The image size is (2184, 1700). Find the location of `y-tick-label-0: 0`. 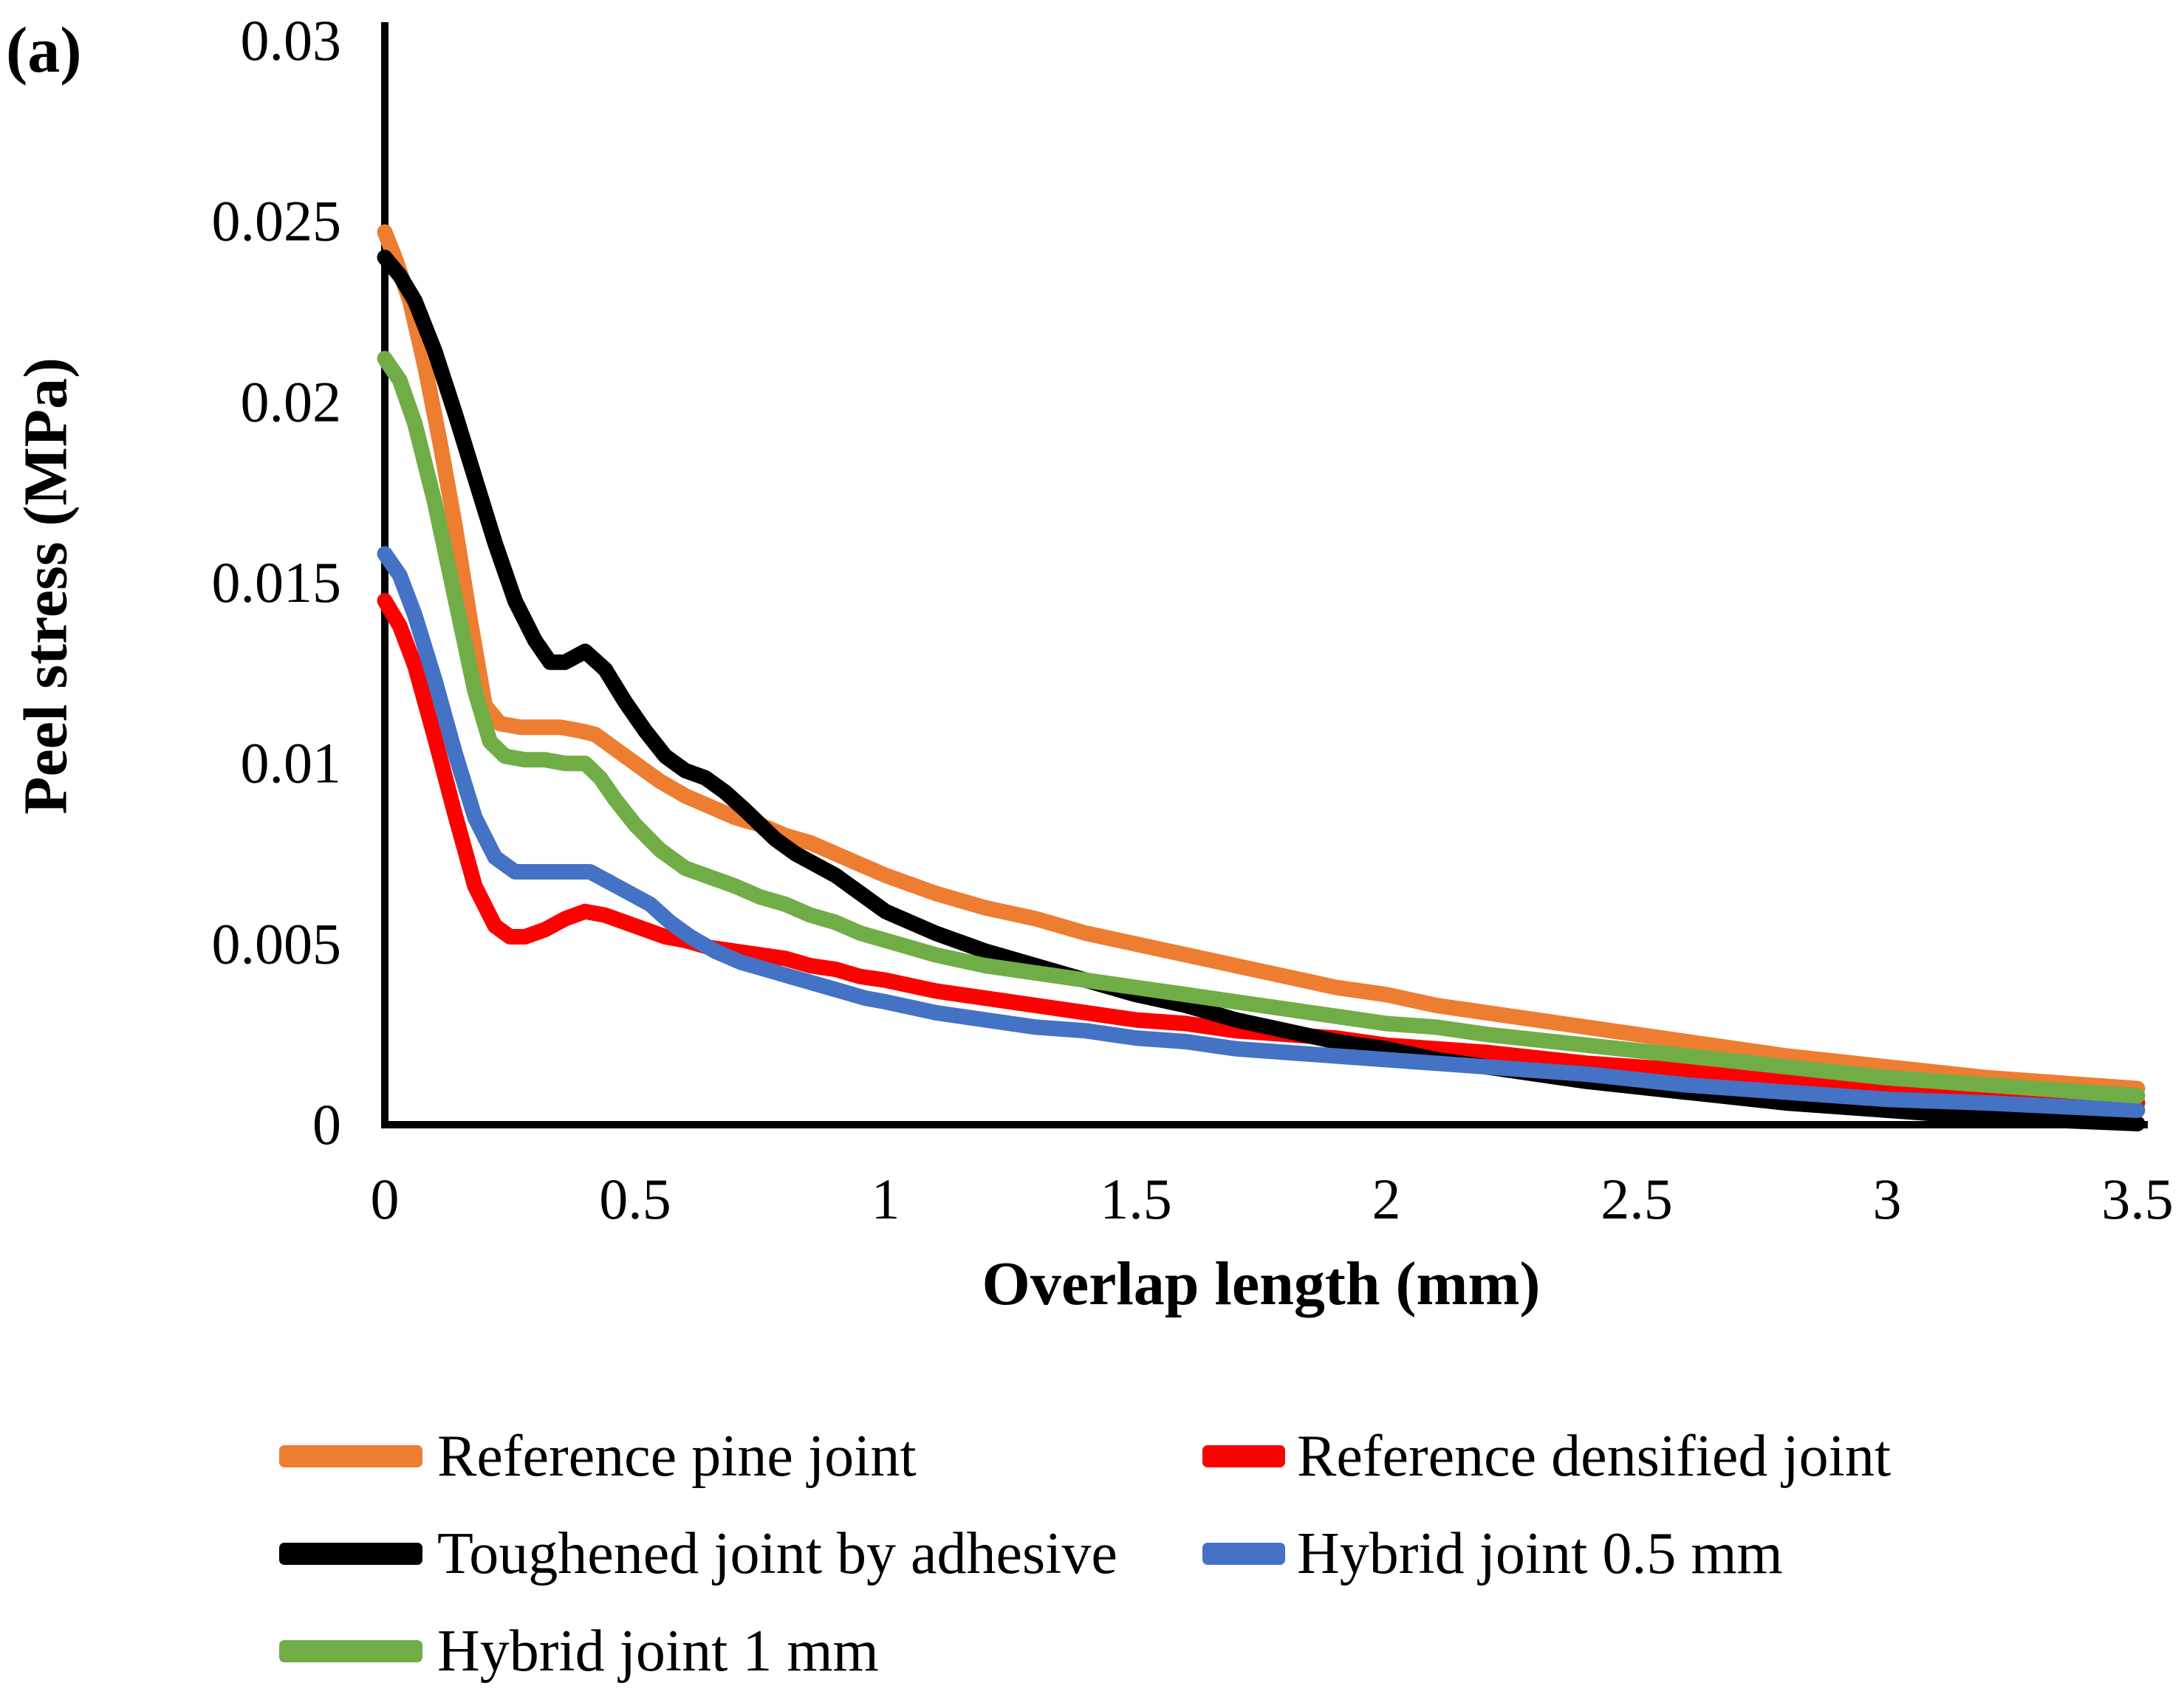

y-tick-label-0: 0 is located at coordinates (326, 1124).